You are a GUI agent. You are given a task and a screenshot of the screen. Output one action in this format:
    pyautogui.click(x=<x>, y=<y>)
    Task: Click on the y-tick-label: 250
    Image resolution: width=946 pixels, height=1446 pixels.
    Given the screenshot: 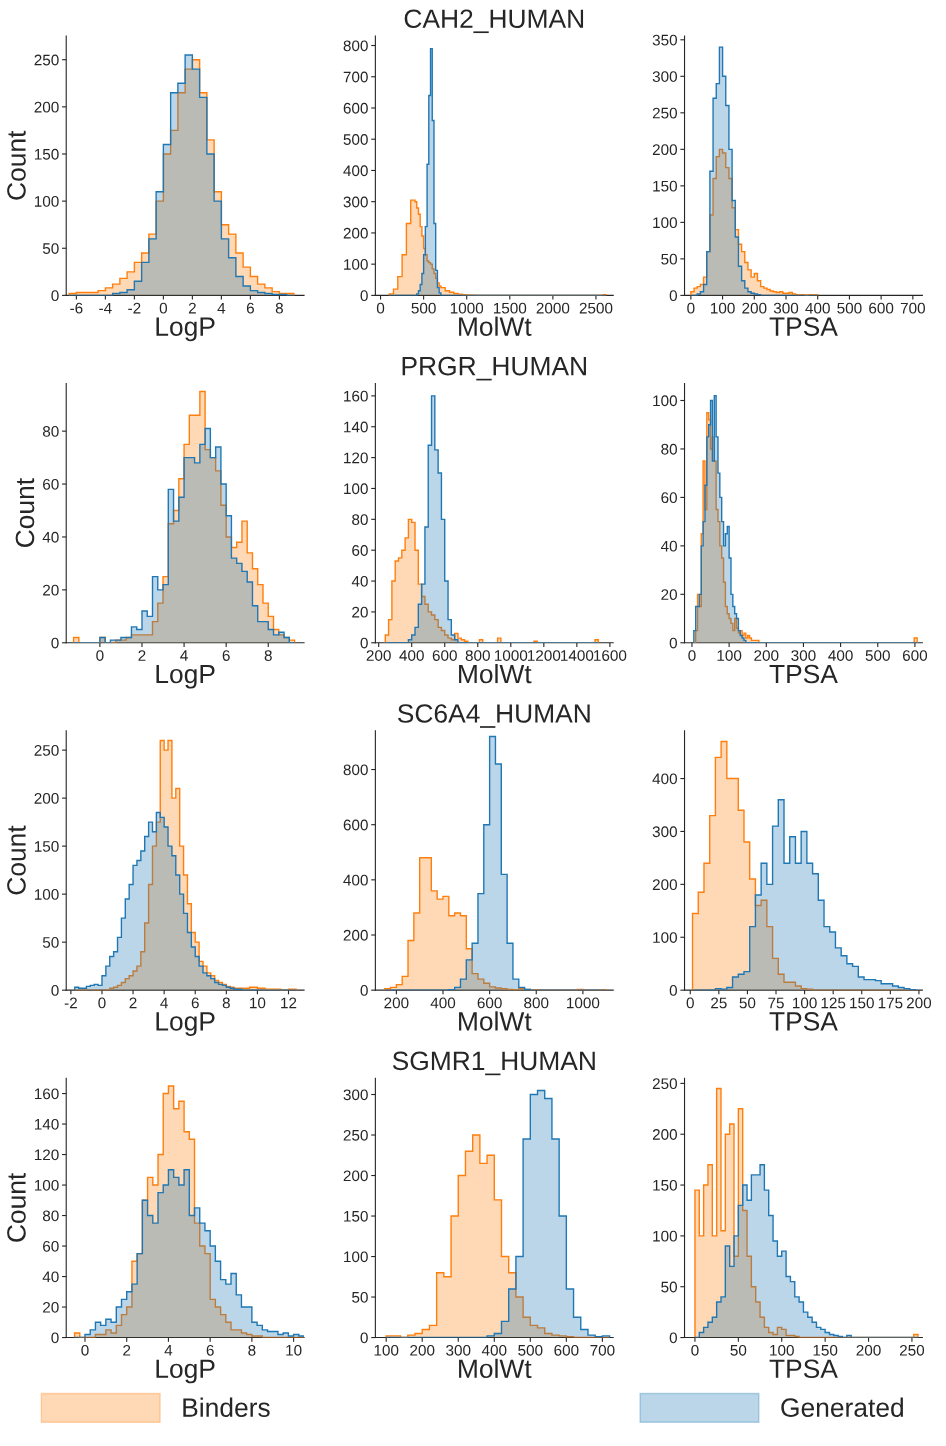 What is the action you would take?
    pyautogui.click(x=355, y=1135)
    